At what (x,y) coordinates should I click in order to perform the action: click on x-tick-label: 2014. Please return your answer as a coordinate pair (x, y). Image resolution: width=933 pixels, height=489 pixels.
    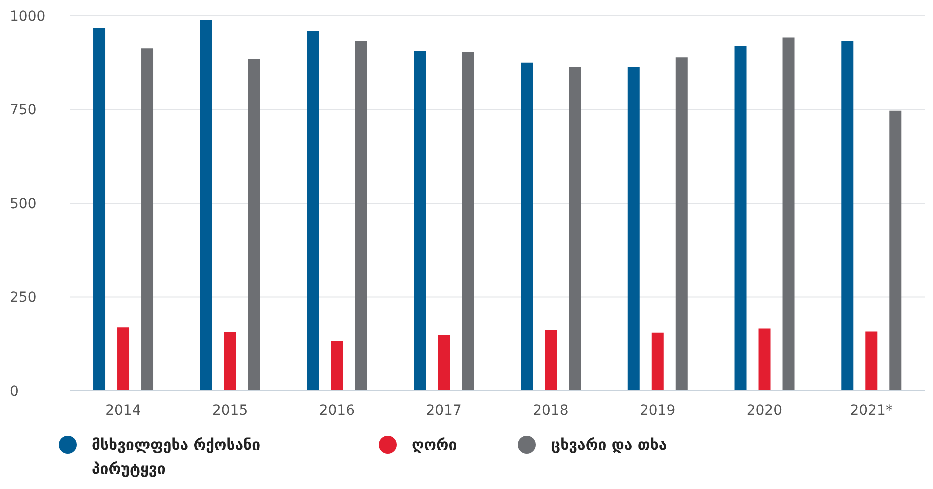
    Looking at the image, I should click on (124, 410).